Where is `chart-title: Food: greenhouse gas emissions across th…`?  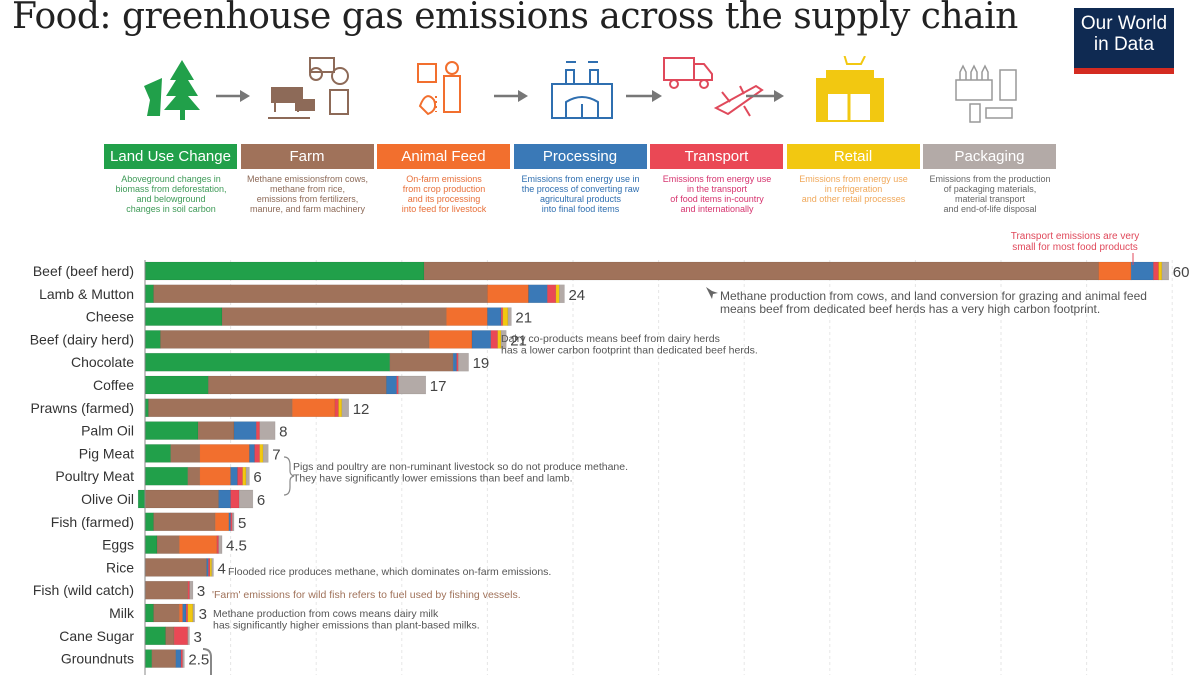 chart-title: Food: greenhouse gas emissions across th… is located at coordinates (515, 18).